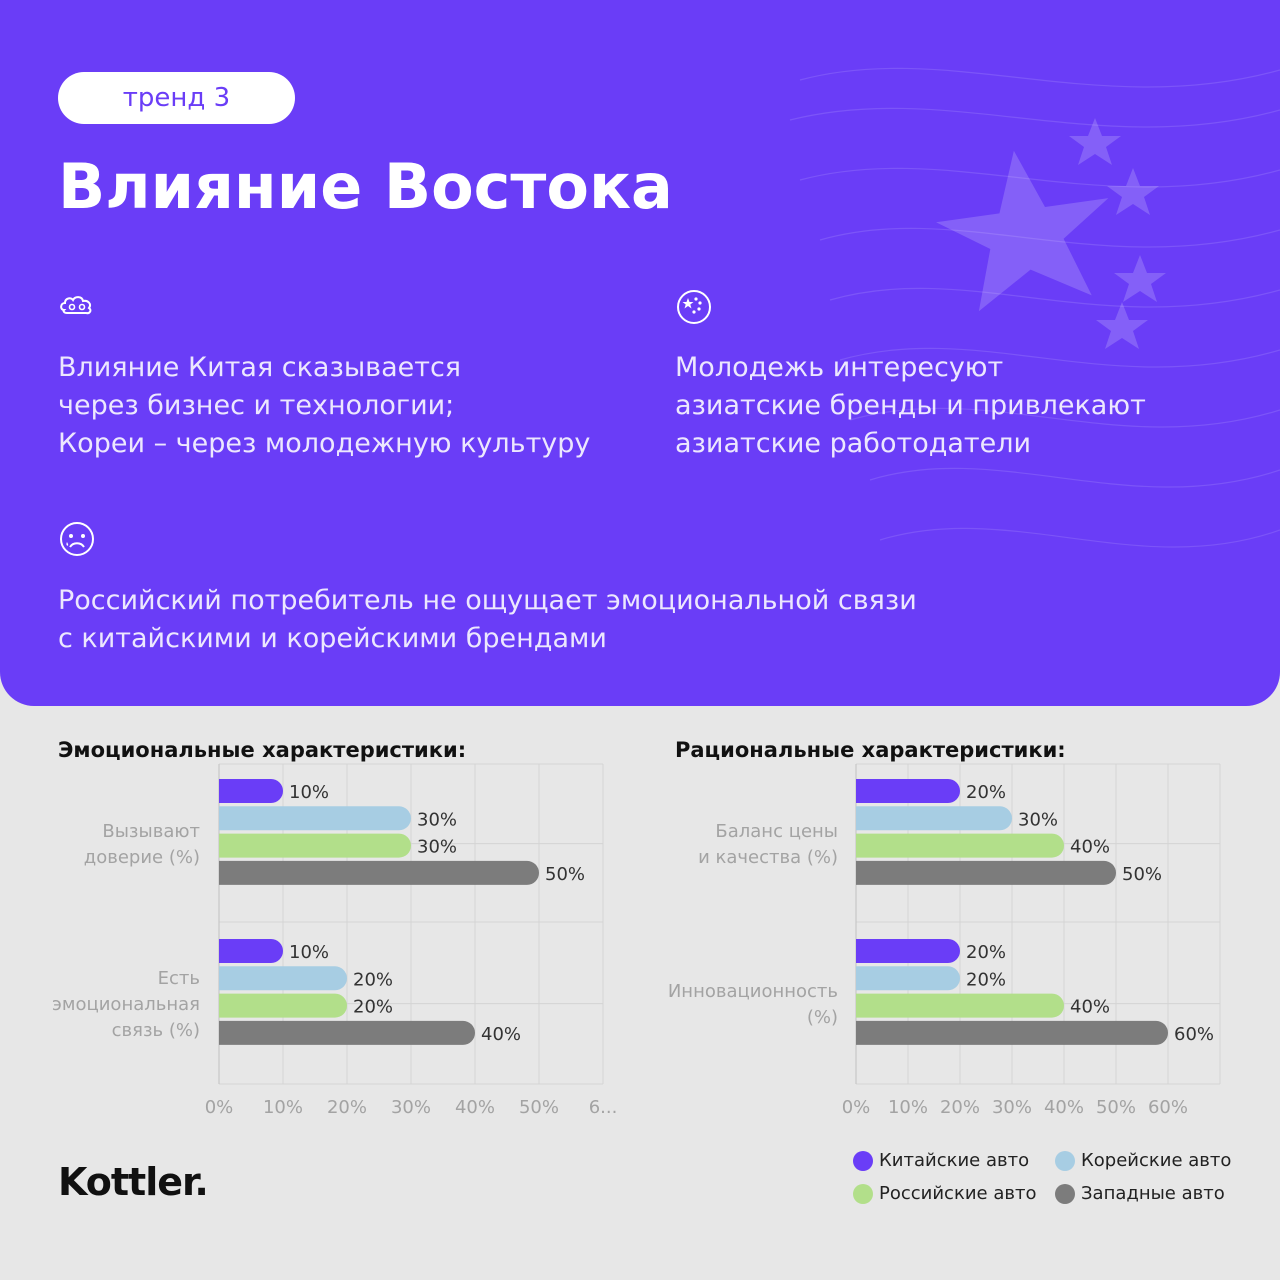 Image resolution: width=1280 pixels, height=1280 pixels. I want to click on legend-dot-korean, so click(1065, 1160).